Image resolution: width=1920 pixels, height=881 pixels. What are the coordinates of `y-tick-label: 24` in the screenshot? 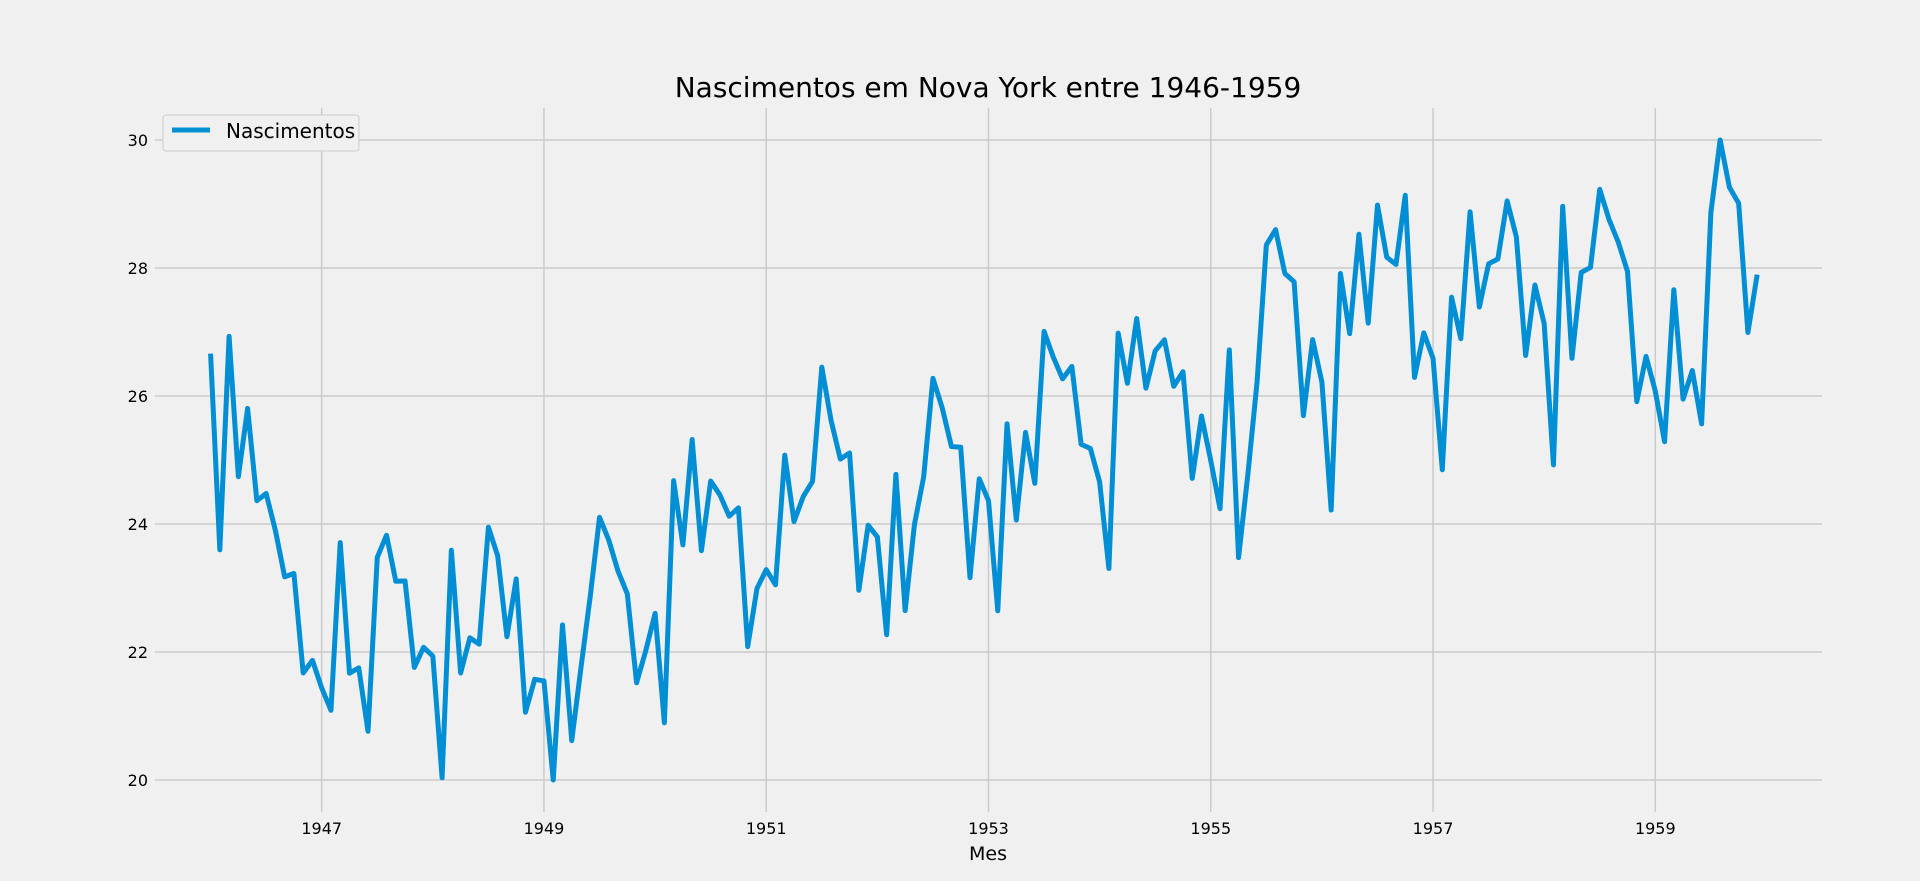 It's located at (138, 524).